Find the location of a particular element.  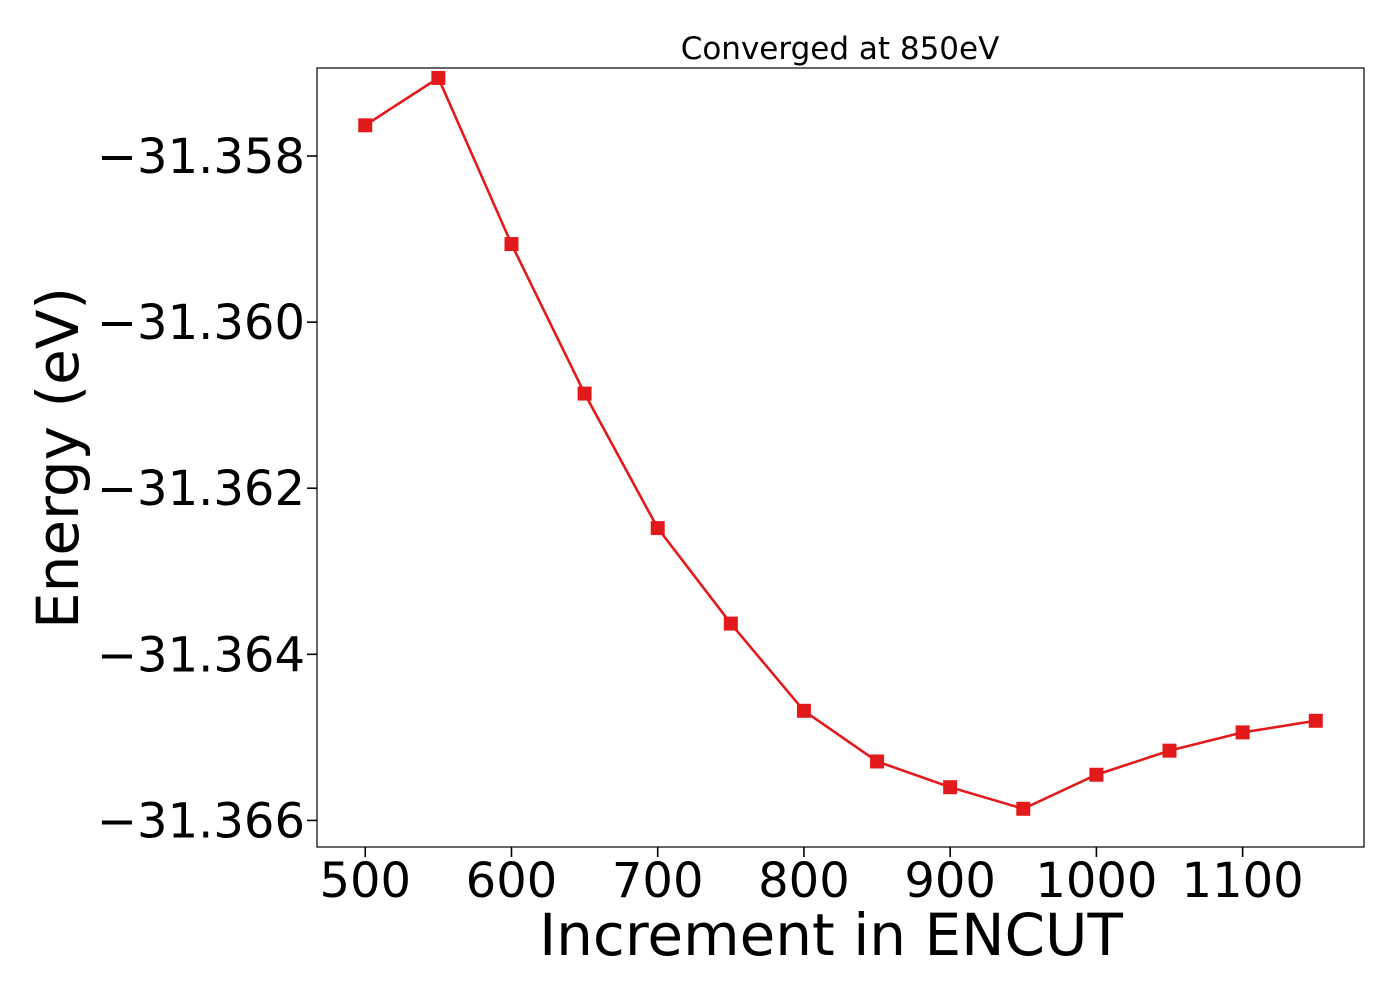

y-tick-label: −31.362 is located at coordinates (201, 489).